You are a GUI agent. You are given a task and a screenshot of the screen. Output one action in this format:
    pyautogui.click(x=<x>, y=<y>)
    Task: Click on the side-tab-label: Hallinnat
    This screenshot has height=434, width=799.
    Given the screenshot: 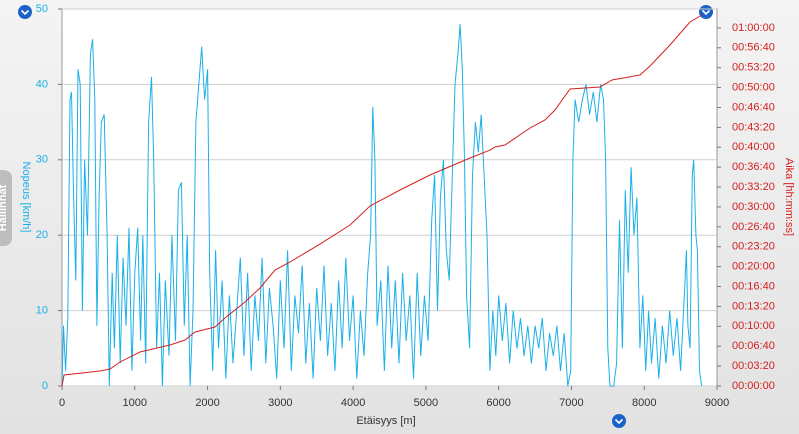 What is the action you would take?
    pyautogui.click(x=4, y=207)
    